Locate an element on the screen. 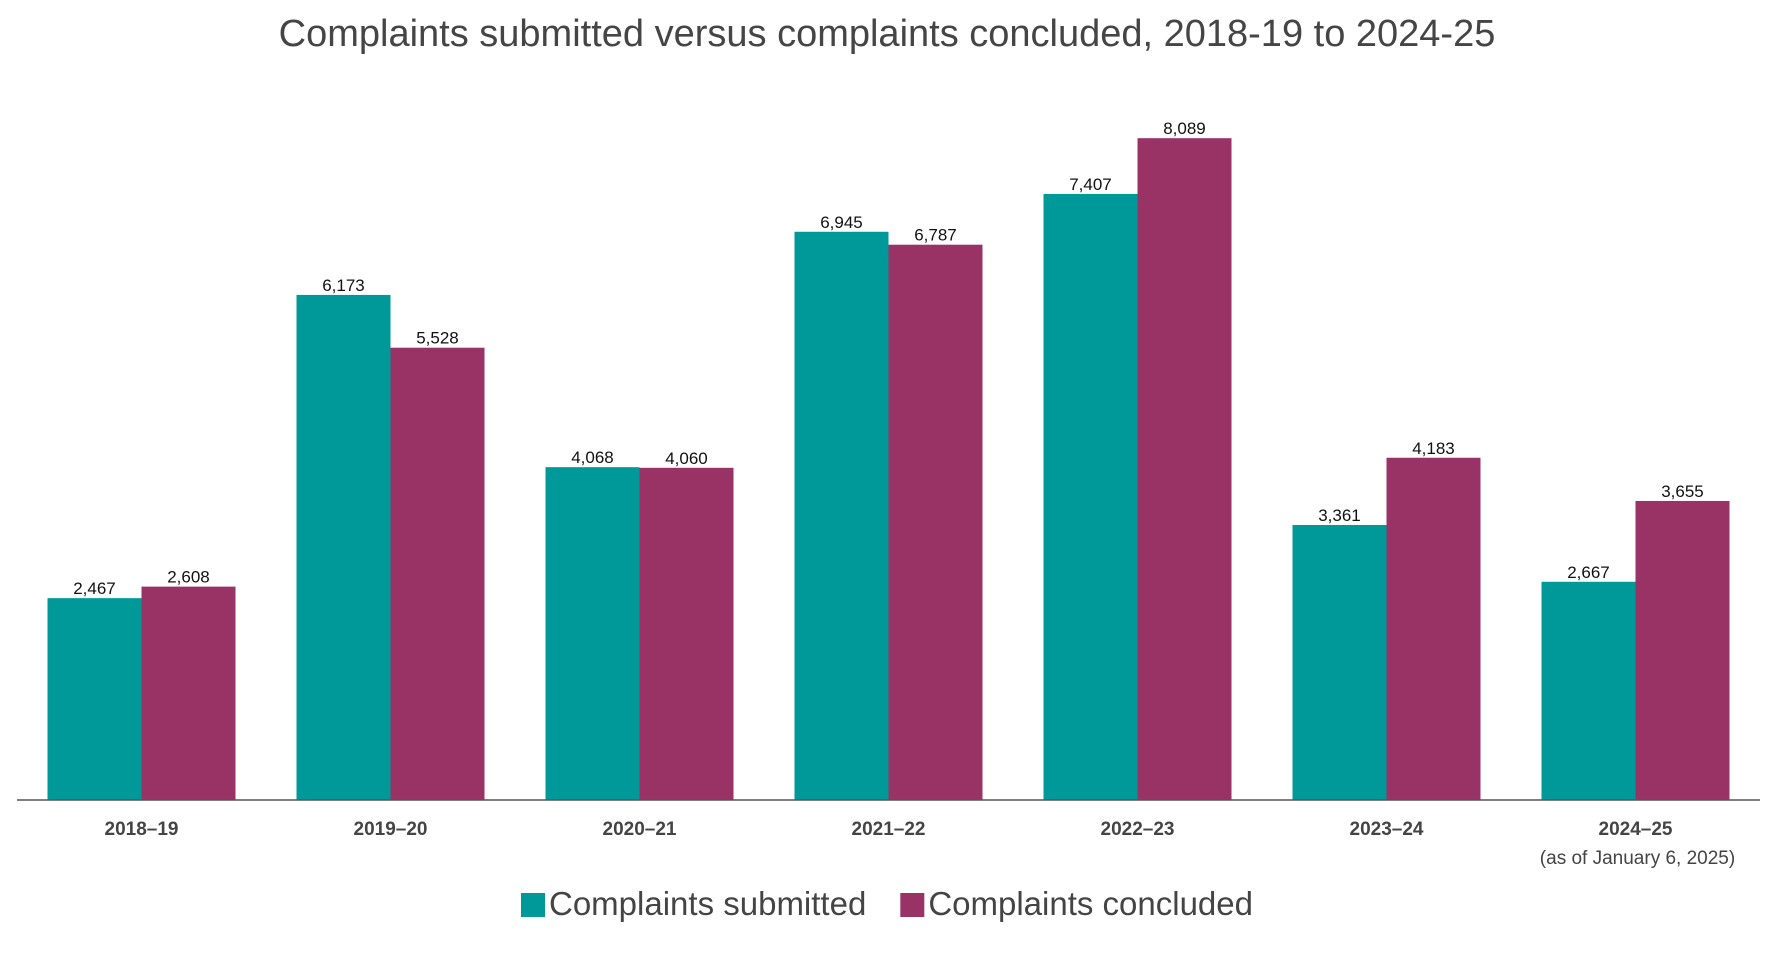 The image size is (1775, 963). x-tick-label-5: 2023–24 is located at coordinates (1387, 829).